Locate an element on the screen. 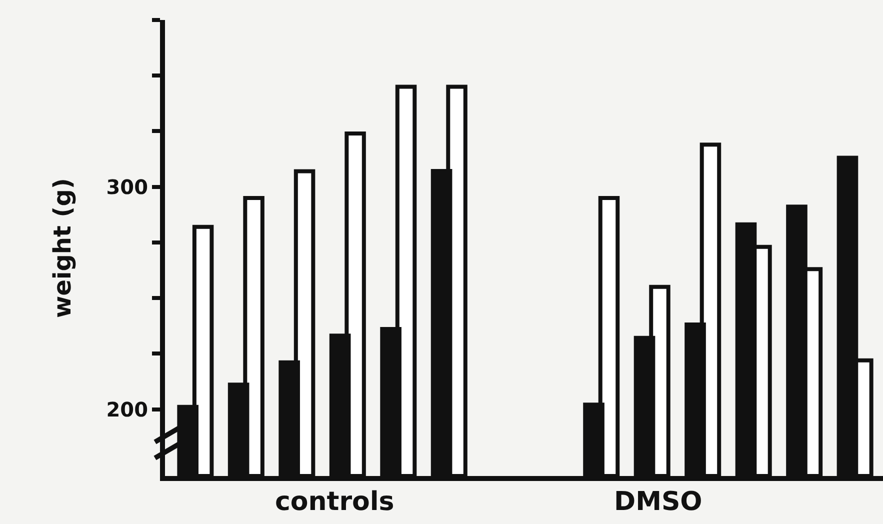 Image resolution: width=883 pixels, height=524 pixels. text: DMSO is located at coordinates (658, 502).